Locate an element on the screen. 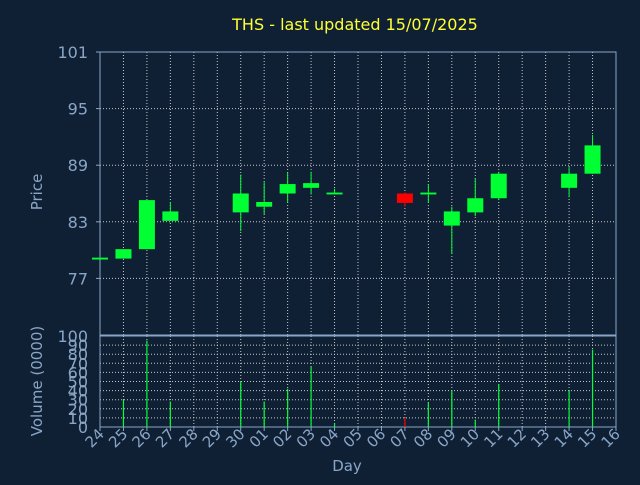 The width and height of the screenshot is (640, 485). volume-tick-label: 70 is located at coordinates (78, 363).